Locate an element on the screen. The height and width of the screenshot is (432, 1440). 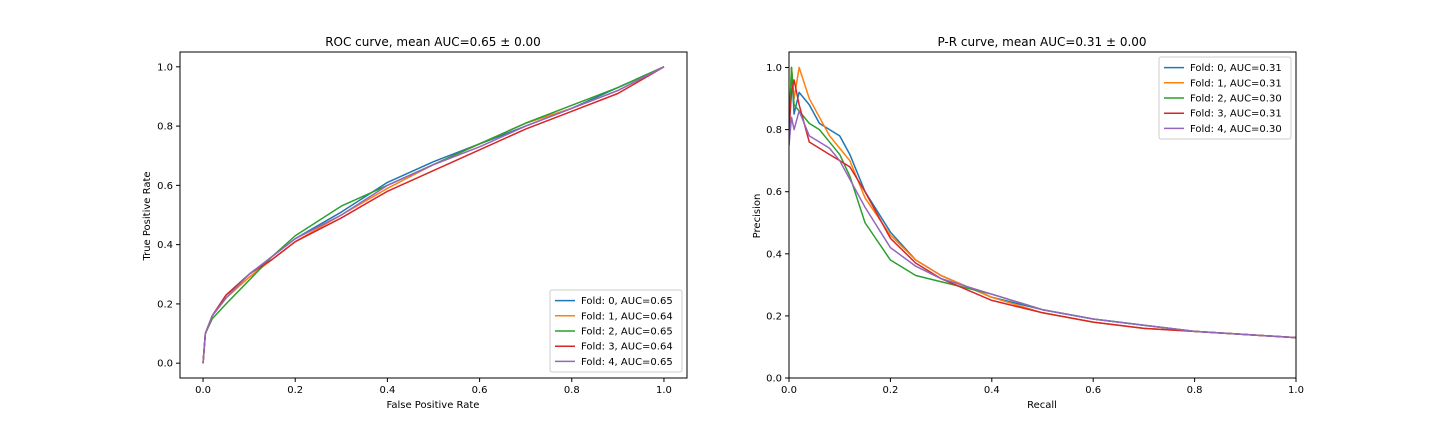
pr-legend-label: Fold: 1, AUC=0.31 is located at coordinates (1236, 83).